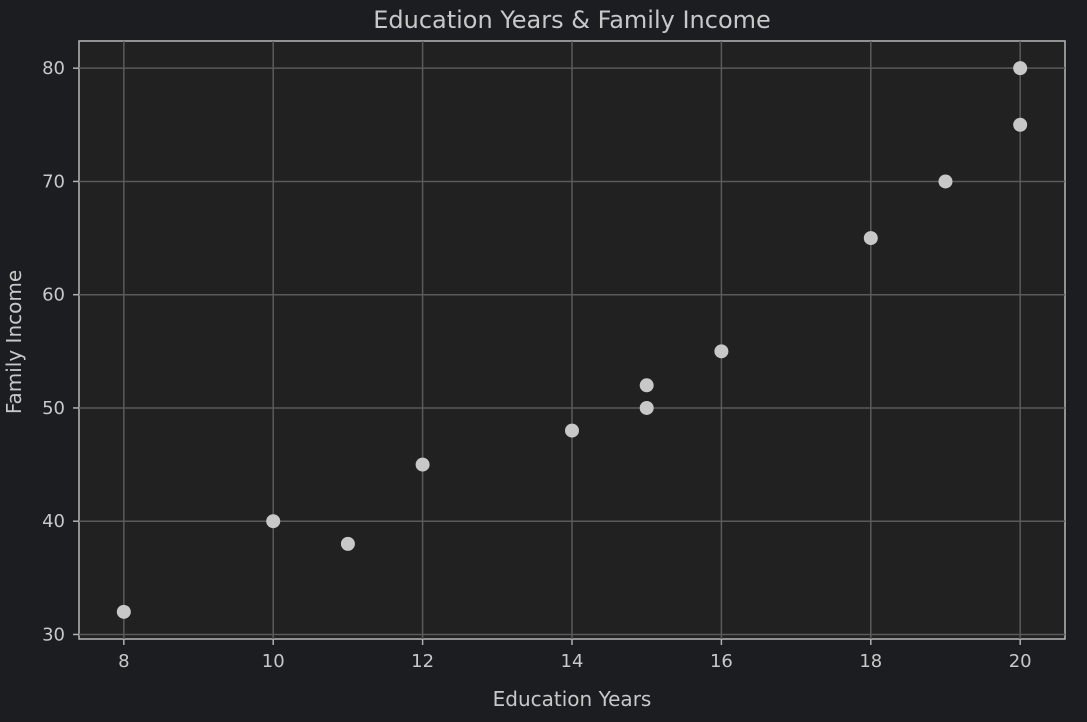 The height and width of the screenshot is (722, 1087). Describe the element at coordinates (14, 342) in the screenshot. I see `y-axis-label: Family Income` at that location.